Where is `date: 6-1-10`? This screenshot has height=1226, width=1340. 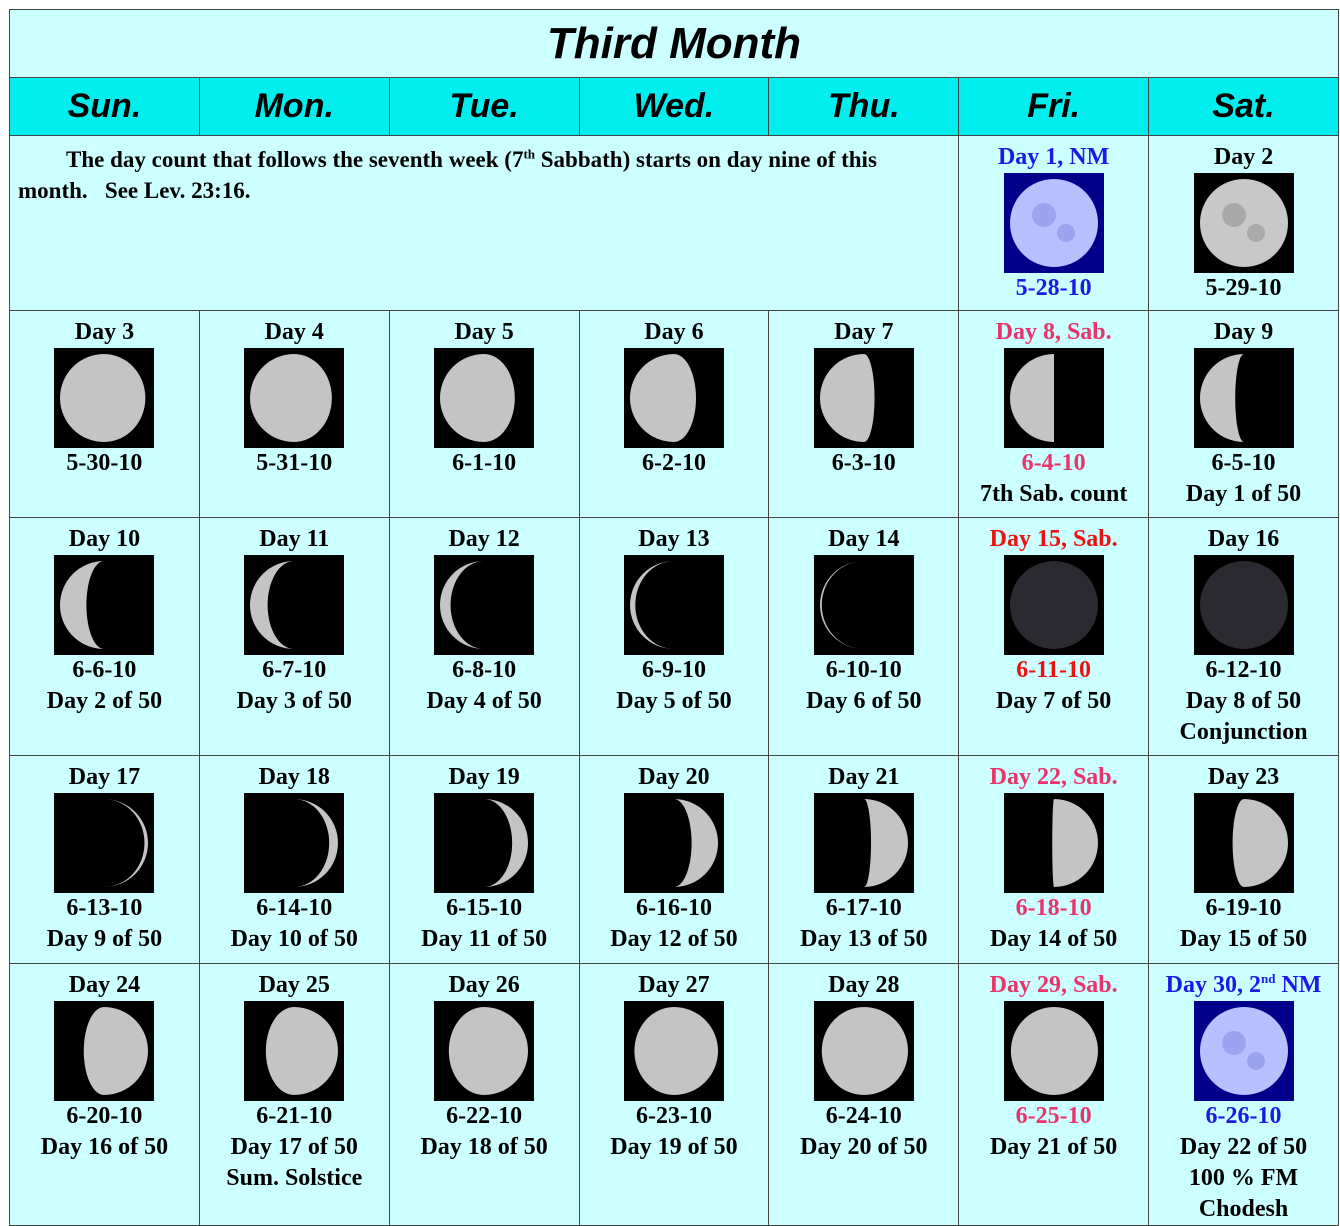
date: 6-1-10 is located at coordinates (484, 463).